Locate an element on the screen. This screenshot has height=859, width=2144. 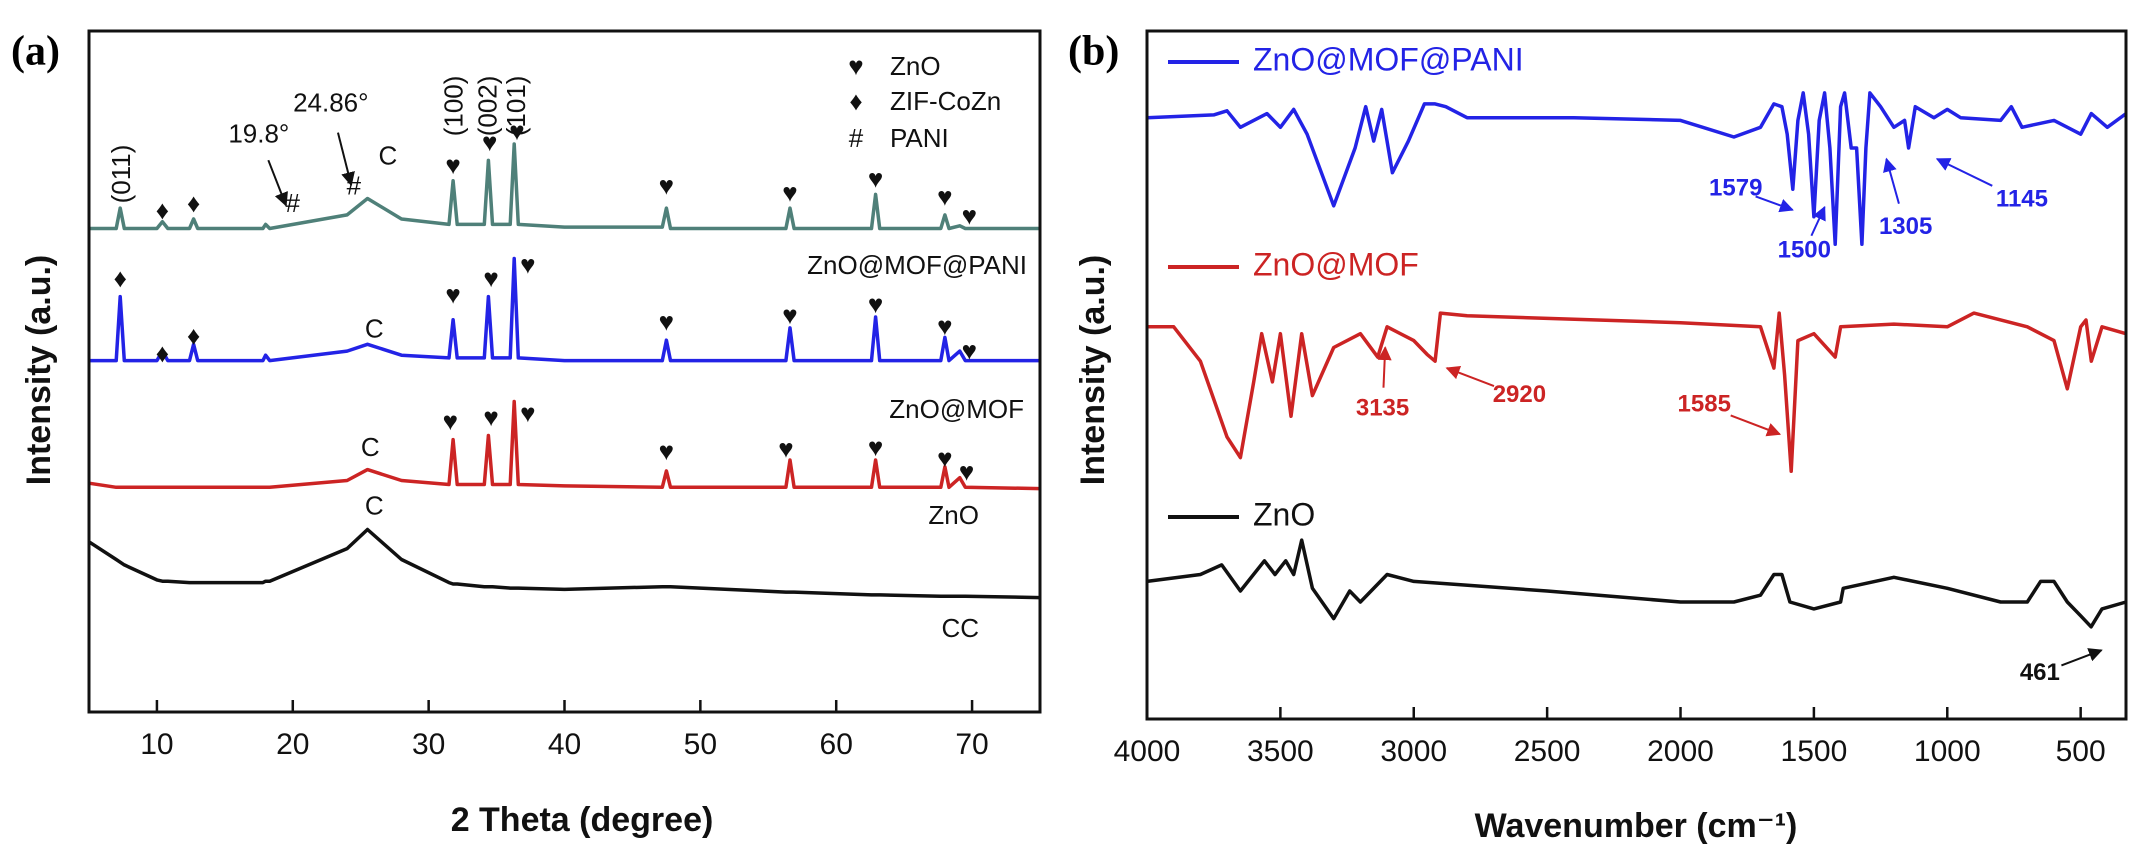
x-tick-label: 40 is located at coordinates (564, 744).